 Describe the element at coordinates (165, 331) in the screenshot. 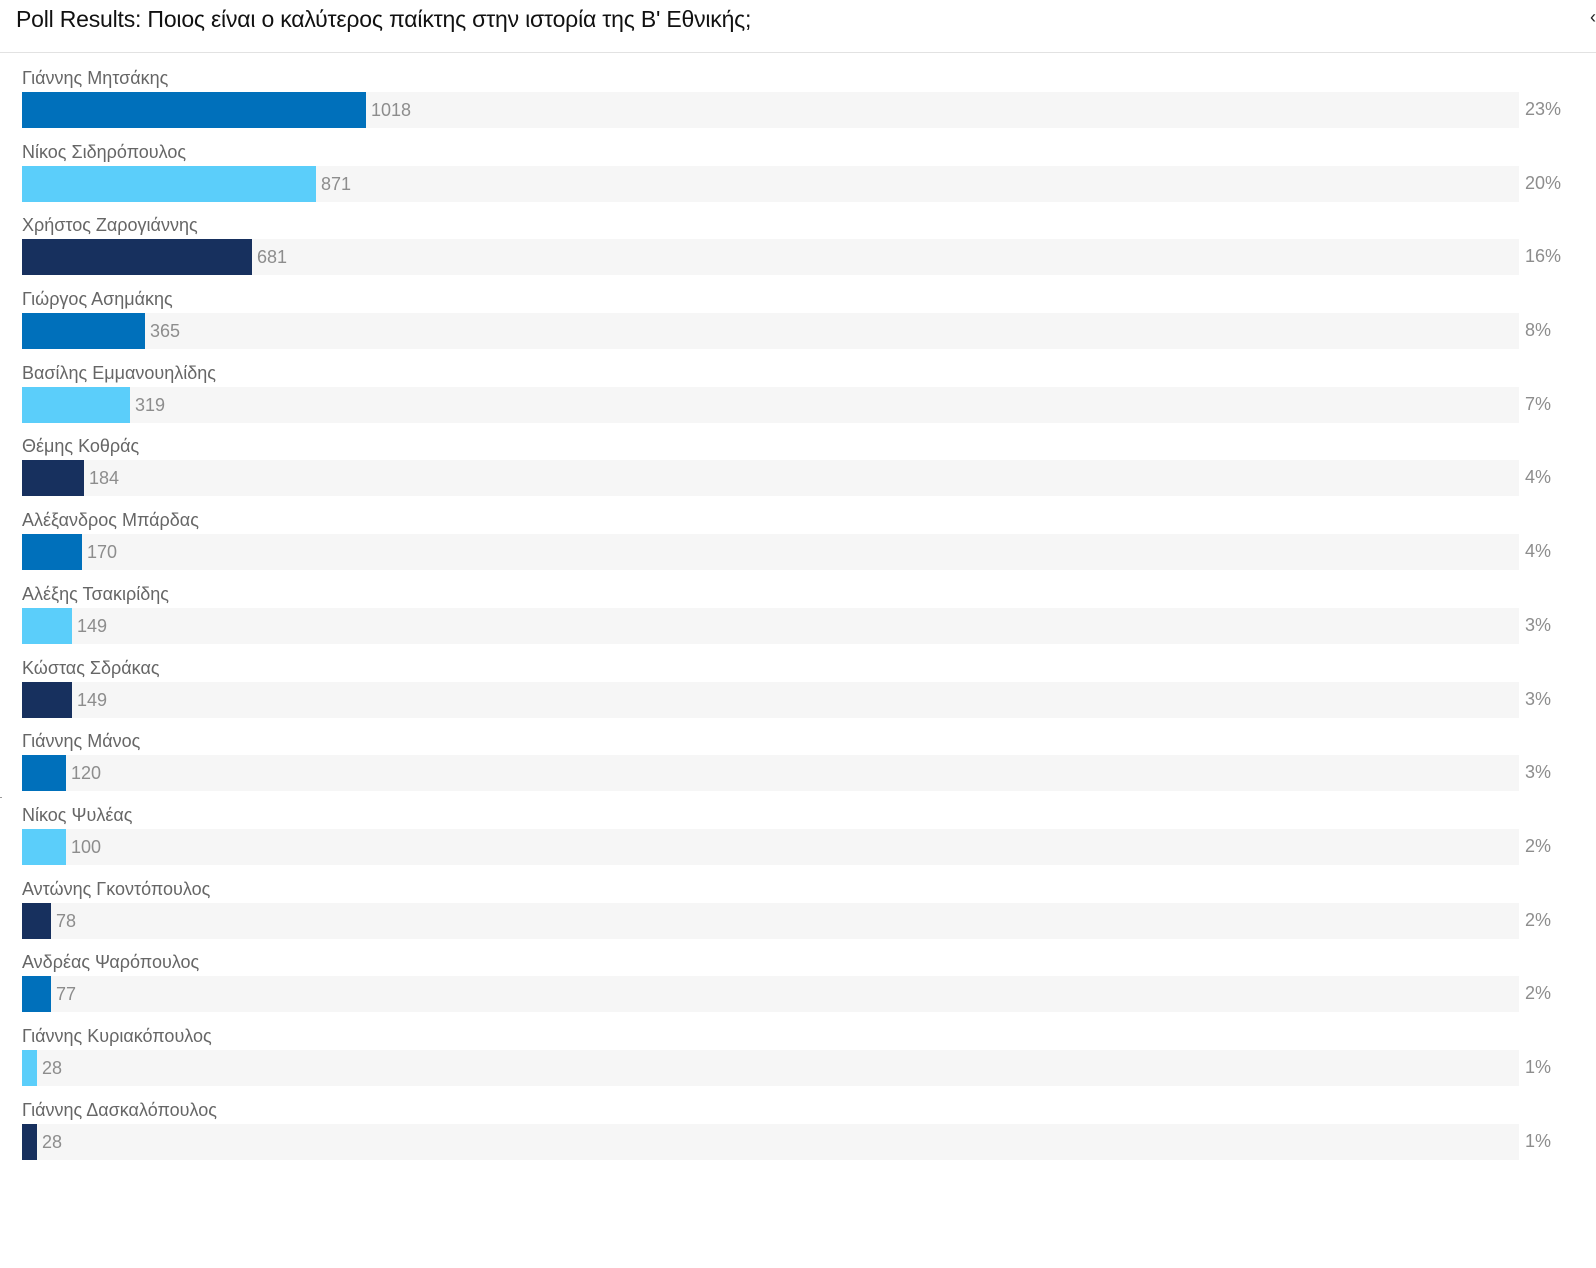

I see `vote-count: 365` at that location.